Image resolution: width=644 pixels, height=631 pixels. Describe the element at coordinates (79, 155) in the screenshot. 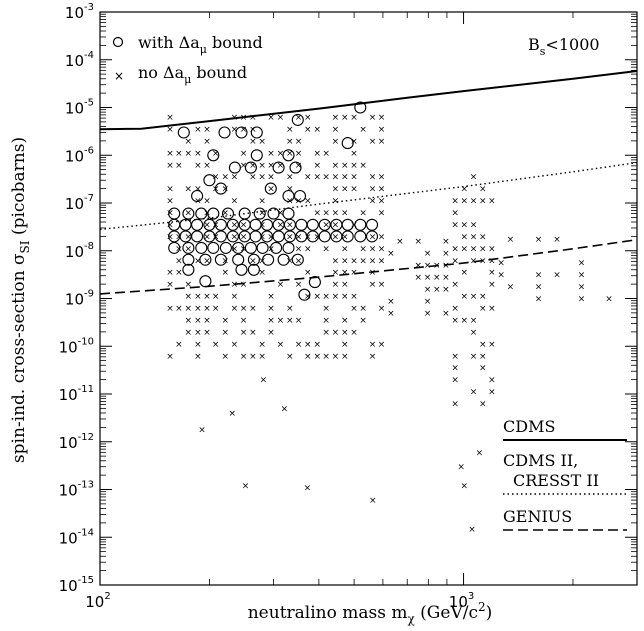

I see `y-tick-label: 10⁻⁶` at that location.